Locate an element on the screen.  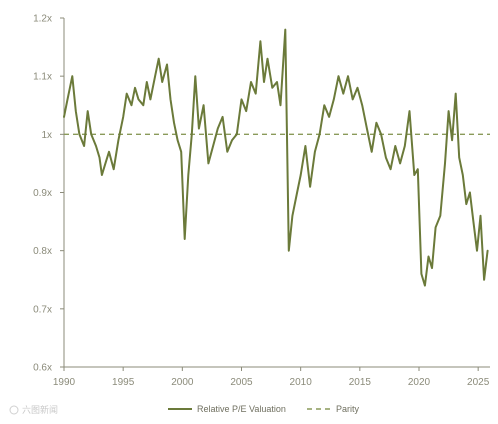
x-tick-group: 1990 1995 2000 2005 2010 2015 2020 2025 is located at coordinates (271, 377).